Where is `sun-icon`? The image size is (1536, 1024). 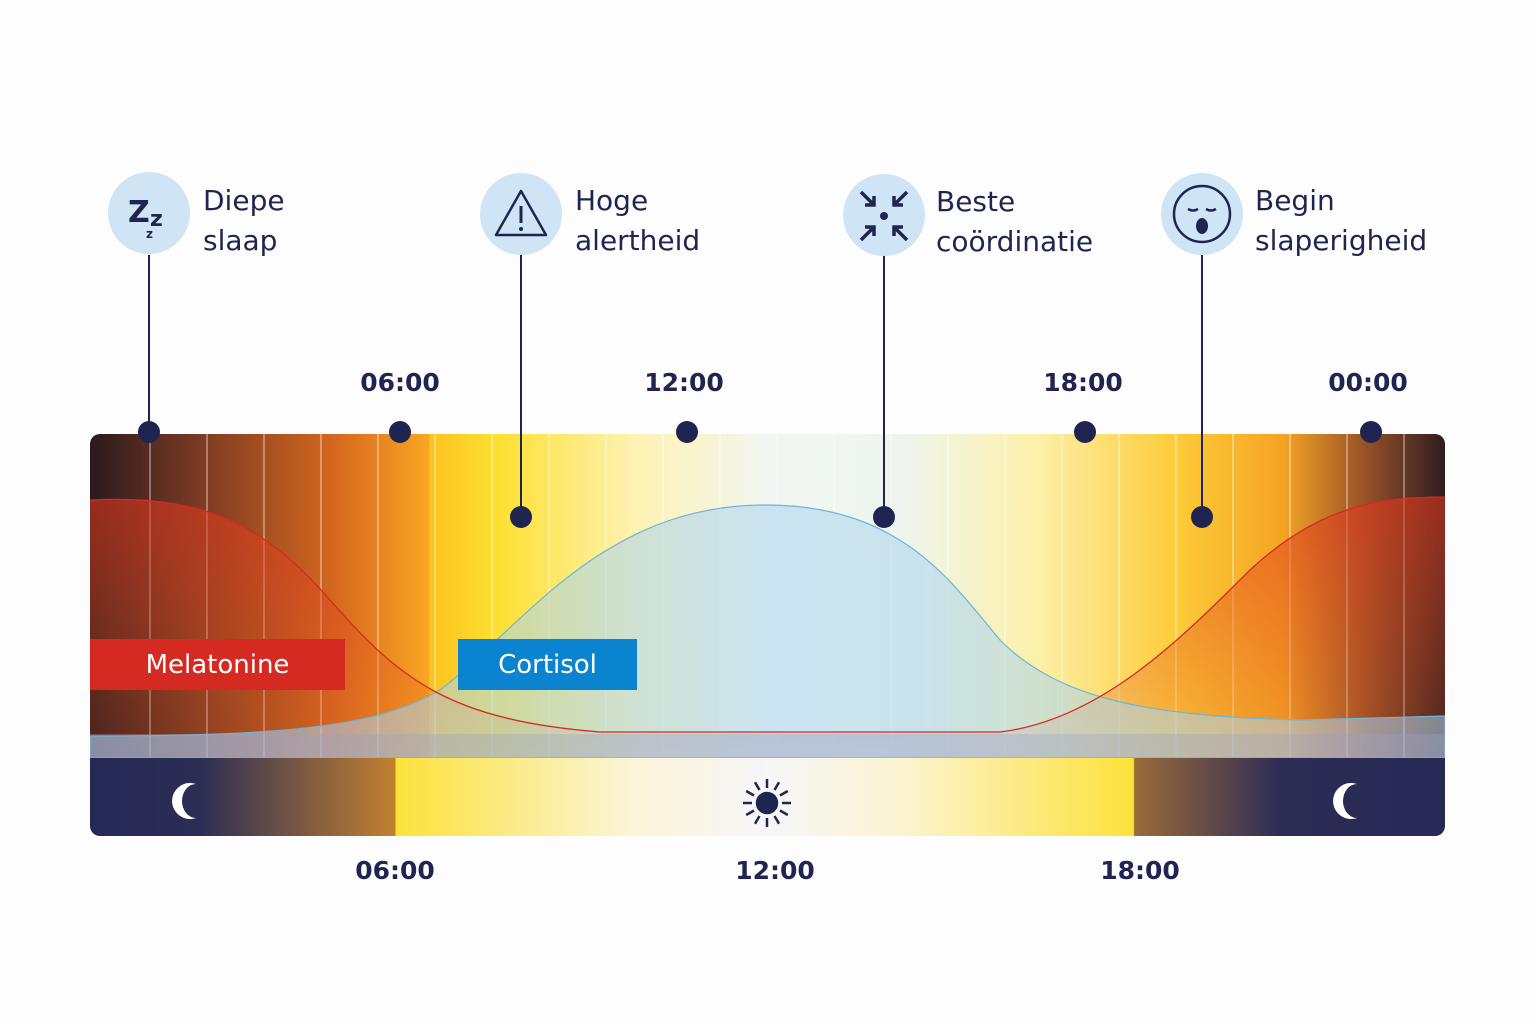 sun-icon is located at coordinates (767, 803).